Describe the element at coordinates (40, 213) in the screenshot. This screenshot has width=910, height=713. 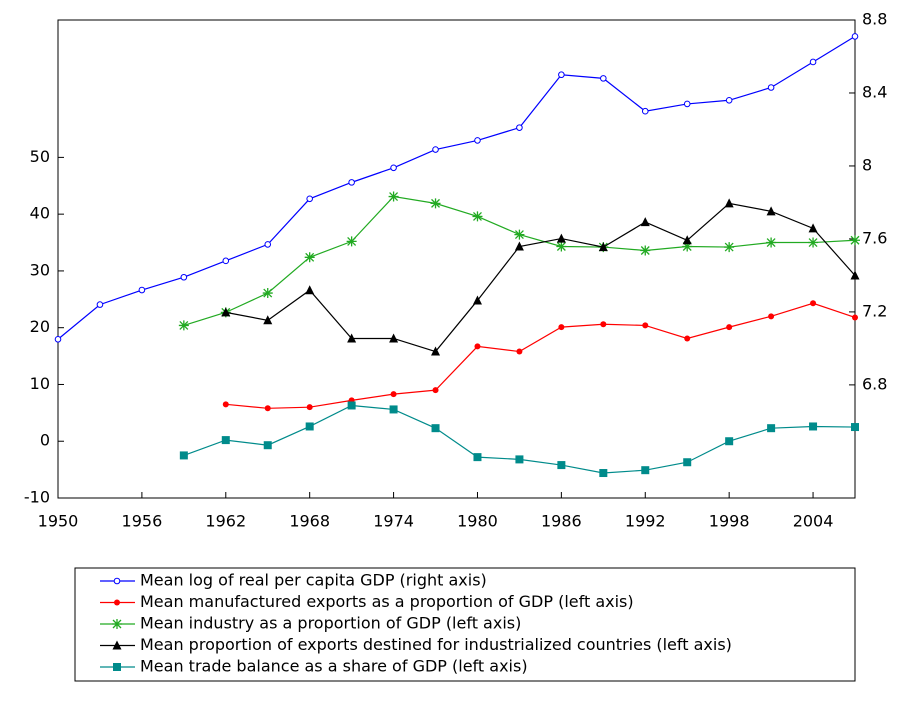
I see `y-tick-label: 40` at that location.